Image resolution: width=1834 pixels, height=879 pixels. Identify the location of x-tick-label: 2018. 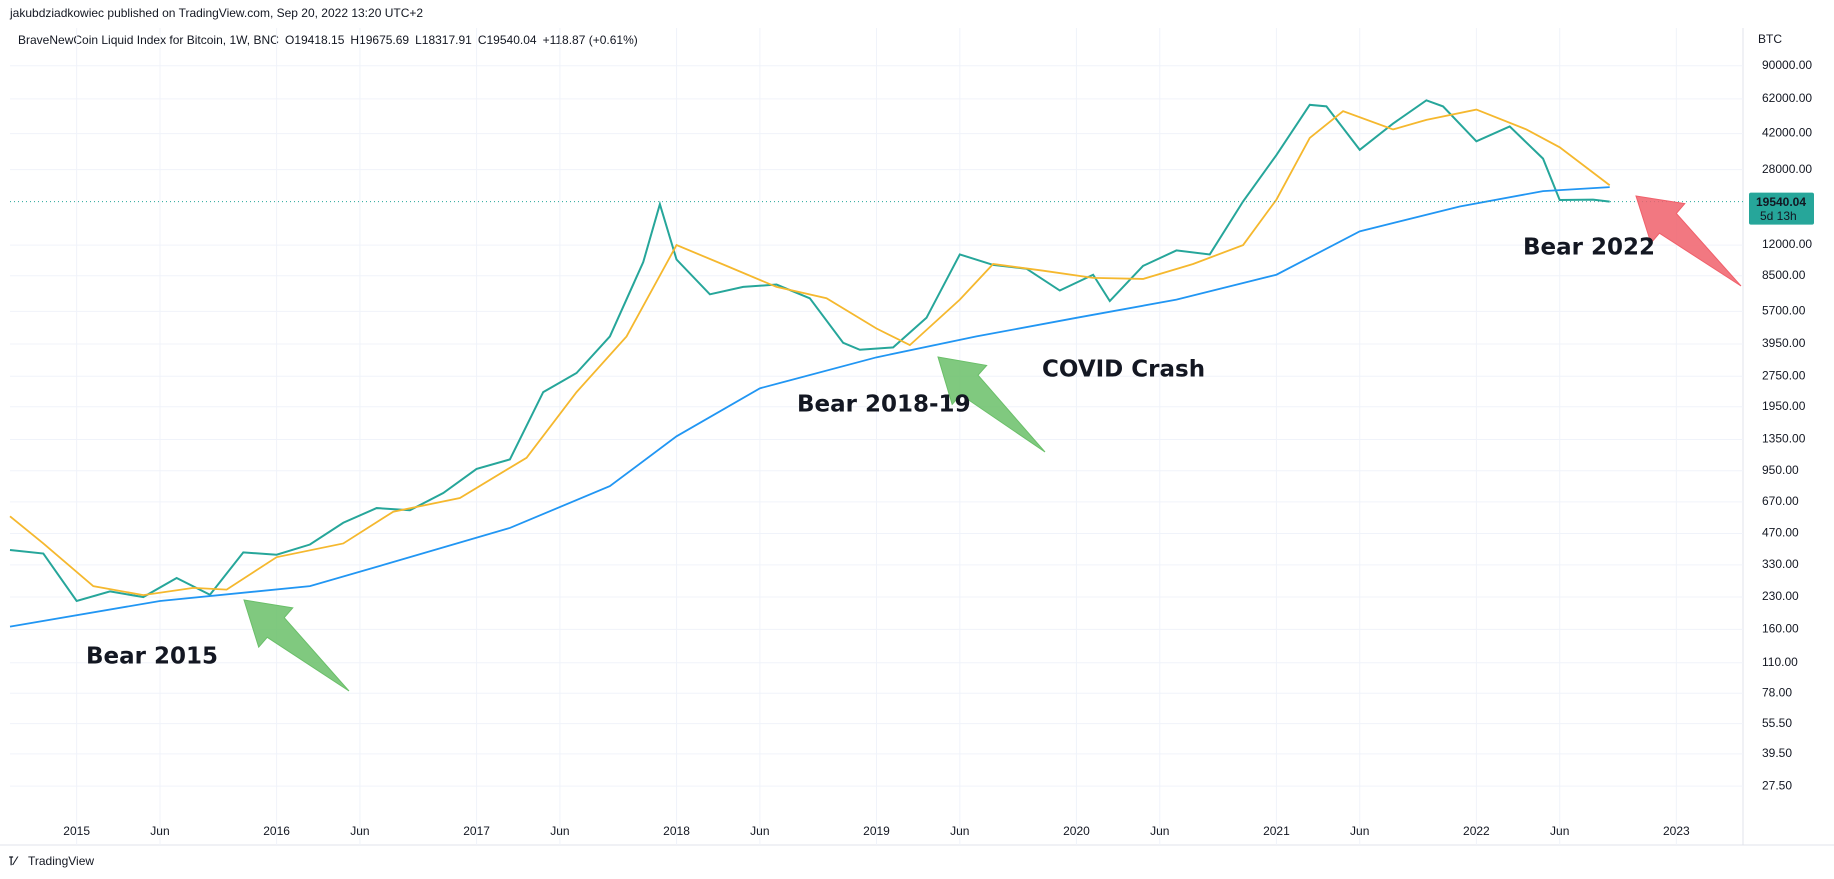
(676, 831).